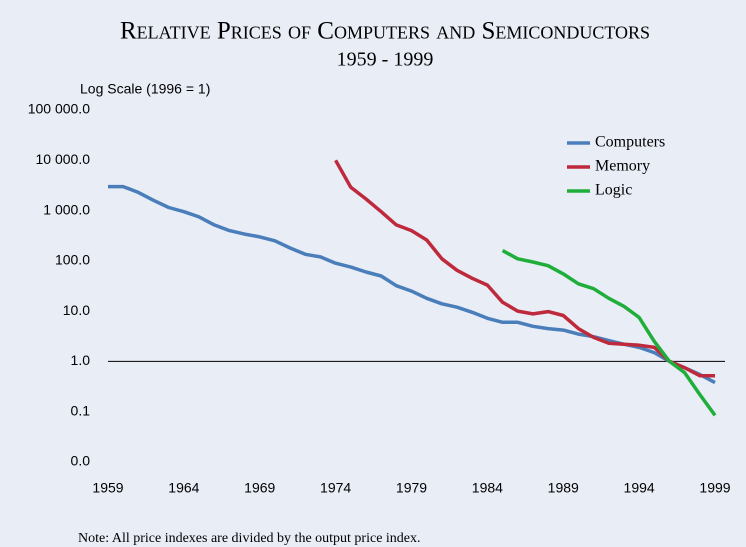 The height and width of the screenshot is (547, 746). Describe the element at coordinates (59, 109) in the screenshot. I see `y-tick-label: 100 000.0` at that location.